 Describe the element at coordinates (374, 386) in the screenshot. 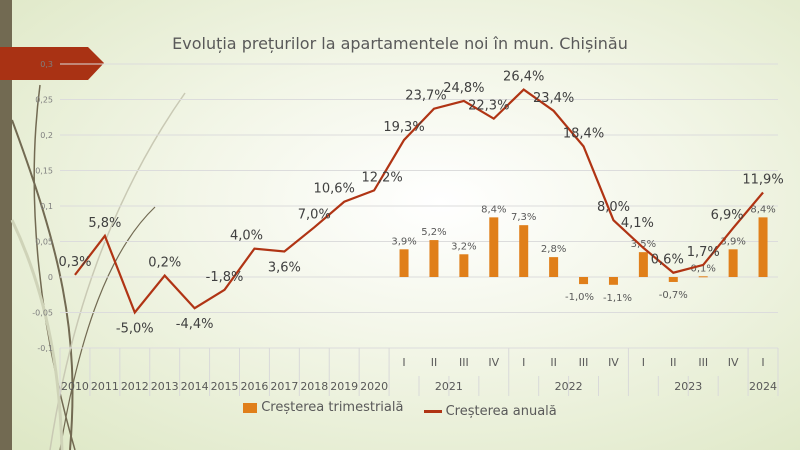

I see `x-tick-label-year: 2020` at that location.